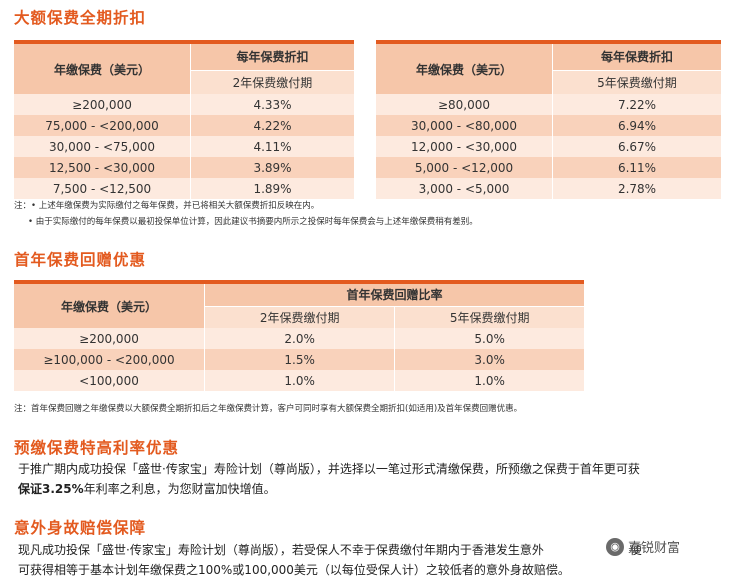 The height and width of the screenshot is (581, 730). Describe the element at coordinates (299, 317) in the screenshot. I see `col-subheader-2yr: 2年保费缴付期` at that location.